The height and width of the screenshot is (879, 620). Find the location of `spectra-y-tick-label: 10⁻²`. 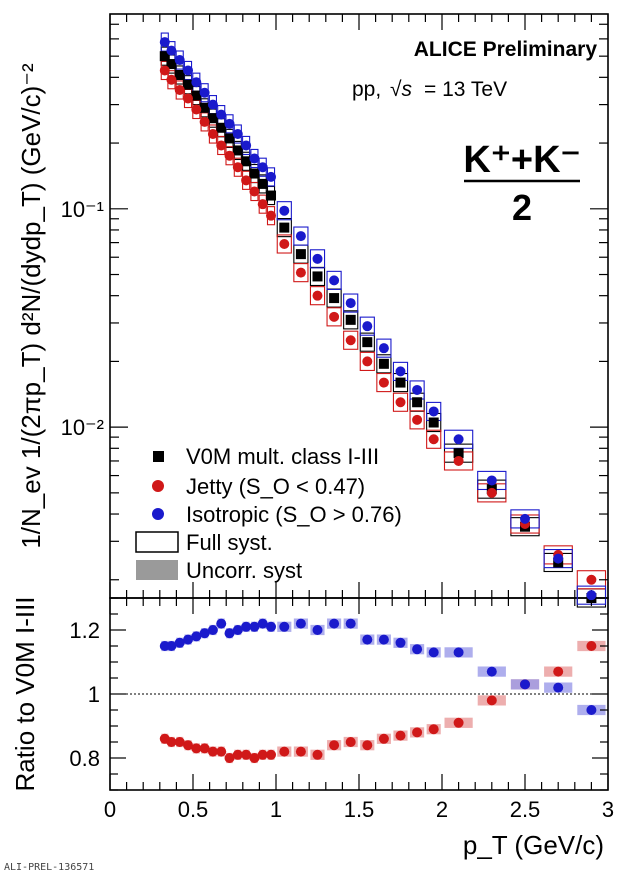

spectra-y-tick-label: 10⁻² is located at coordinates (82, 427).